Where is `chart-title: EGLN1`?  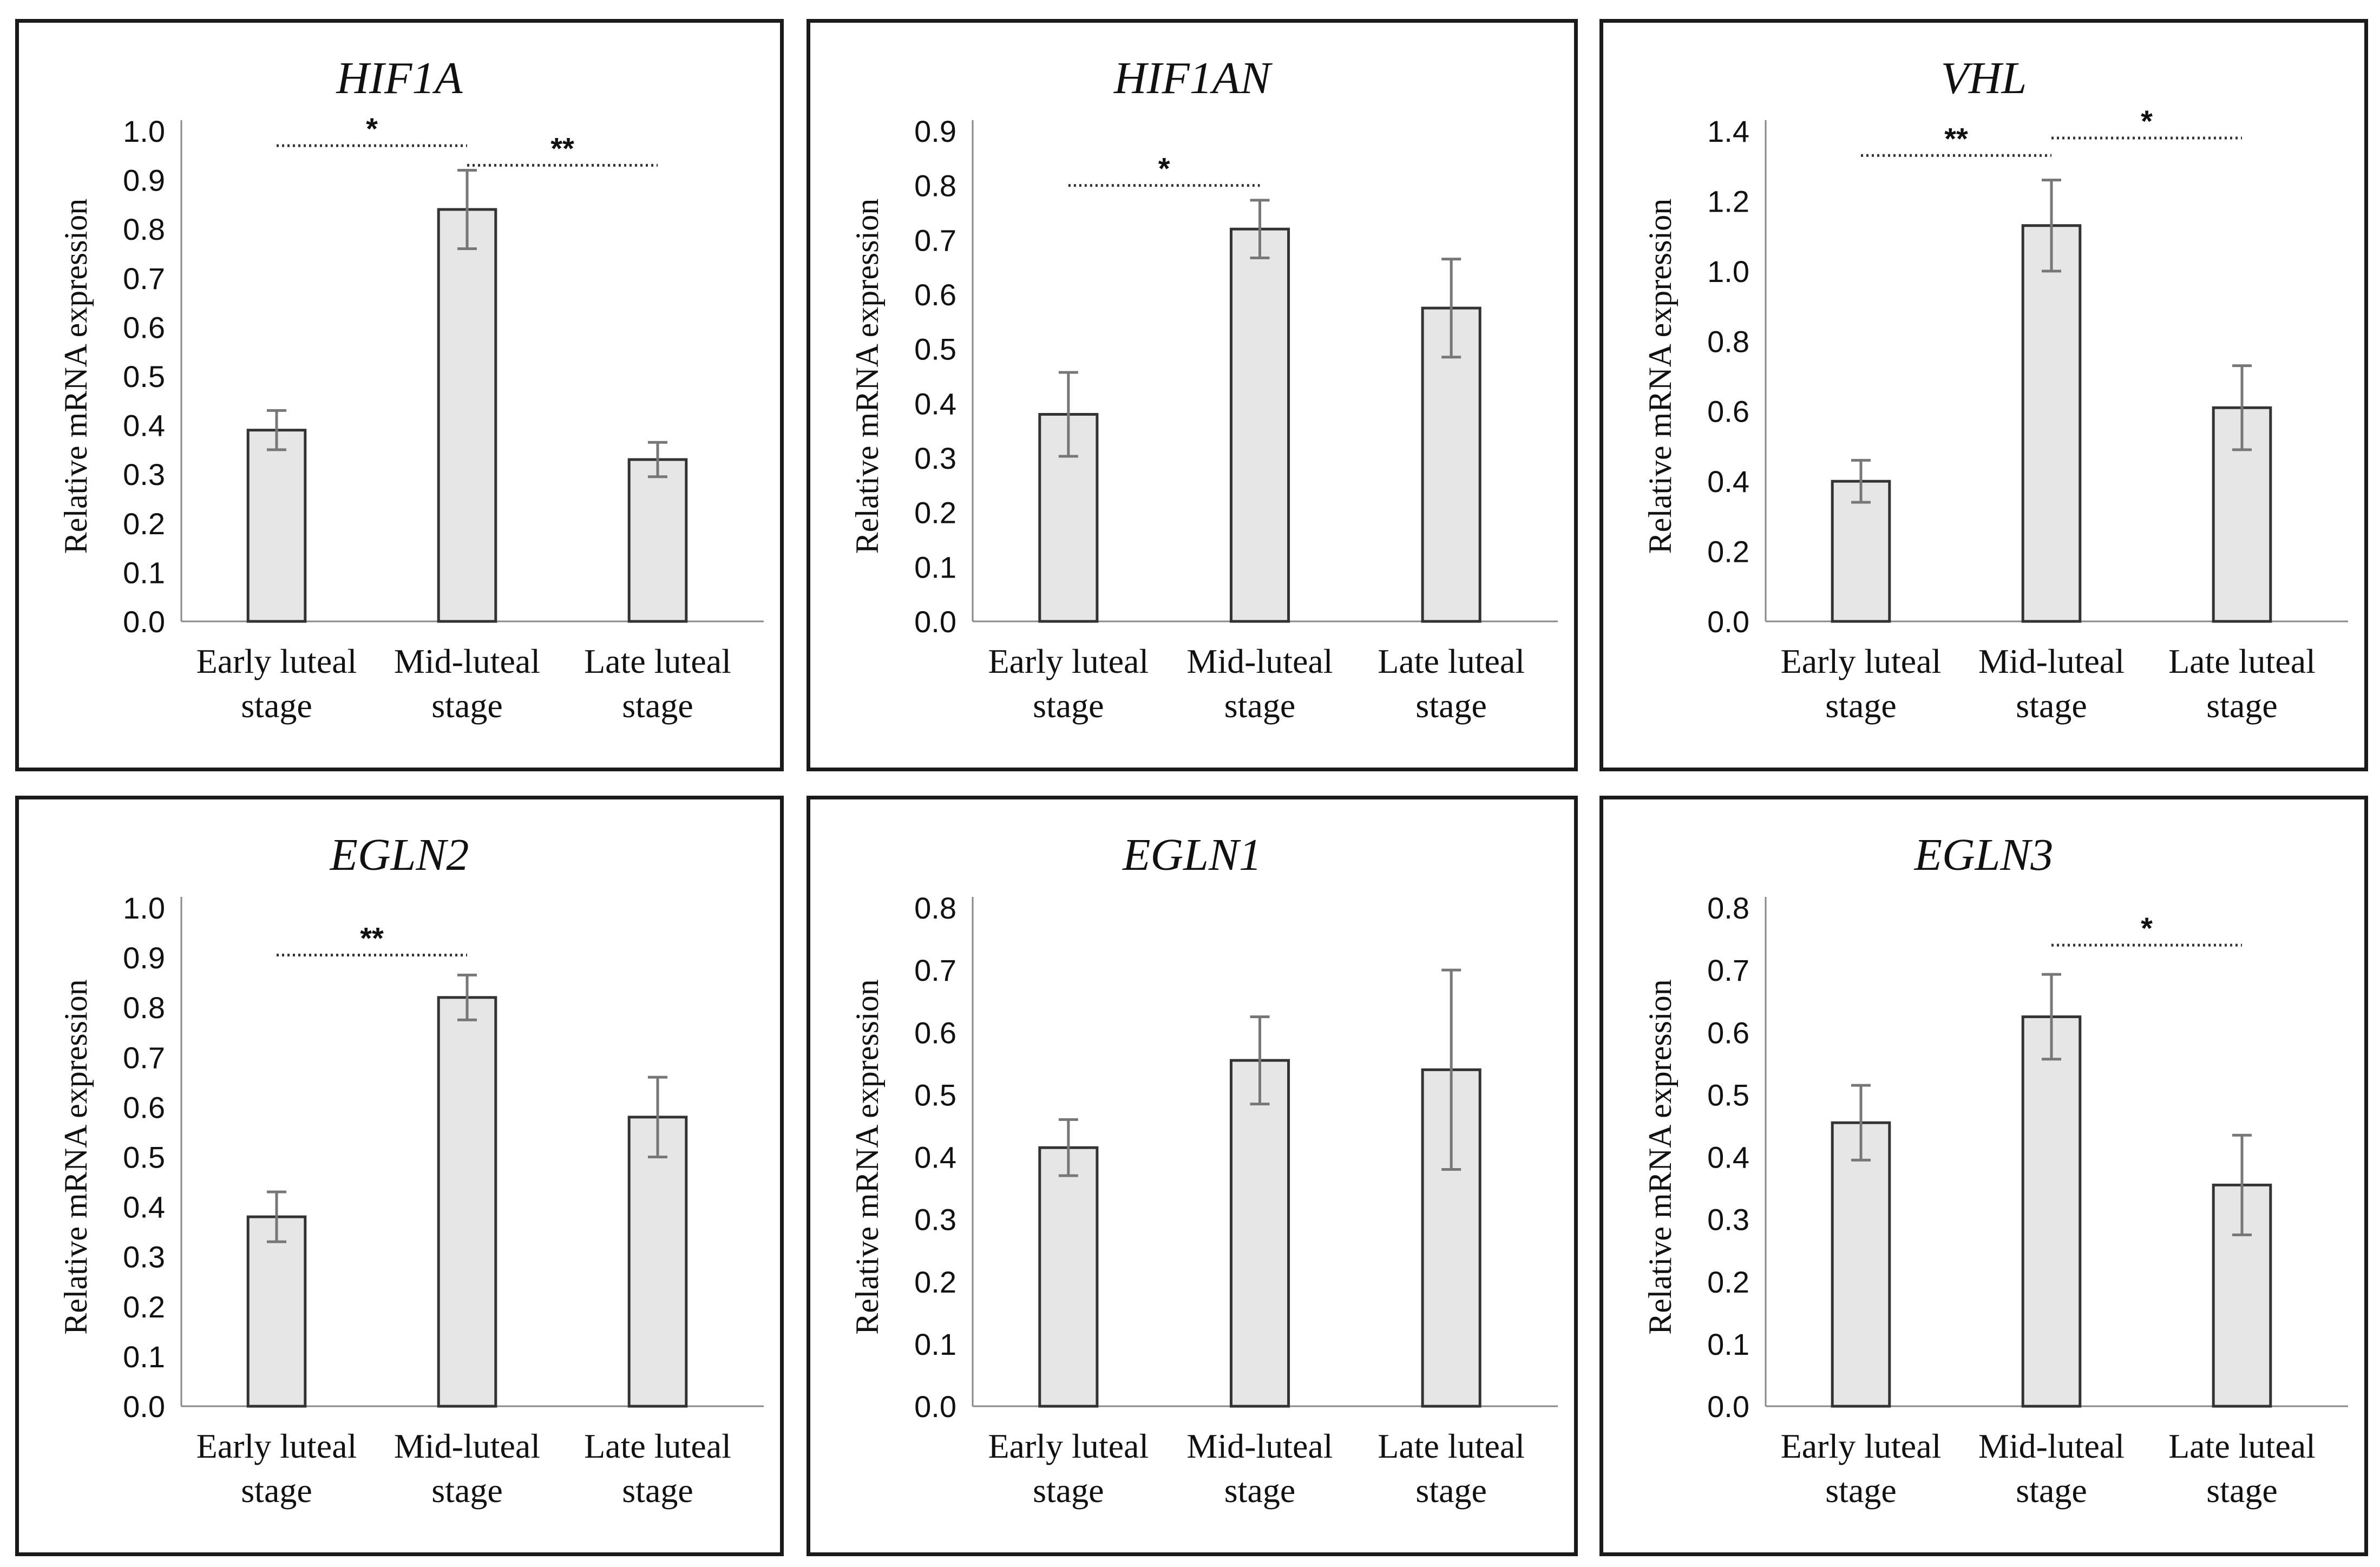
chart-title: EGLN1 is located at coordinates (1192, 855).